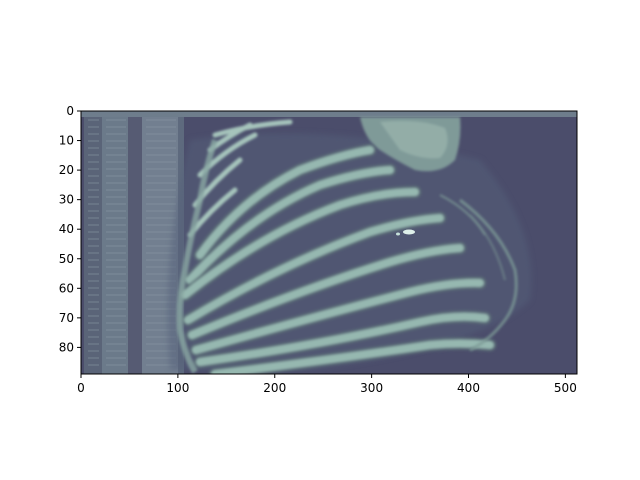 The height and width of the screenshot is (480, 640). What do you see at coordinates (66, 347) in the screenshot?
I see `y-tick-label: 80` at bounding box center [66, 347].